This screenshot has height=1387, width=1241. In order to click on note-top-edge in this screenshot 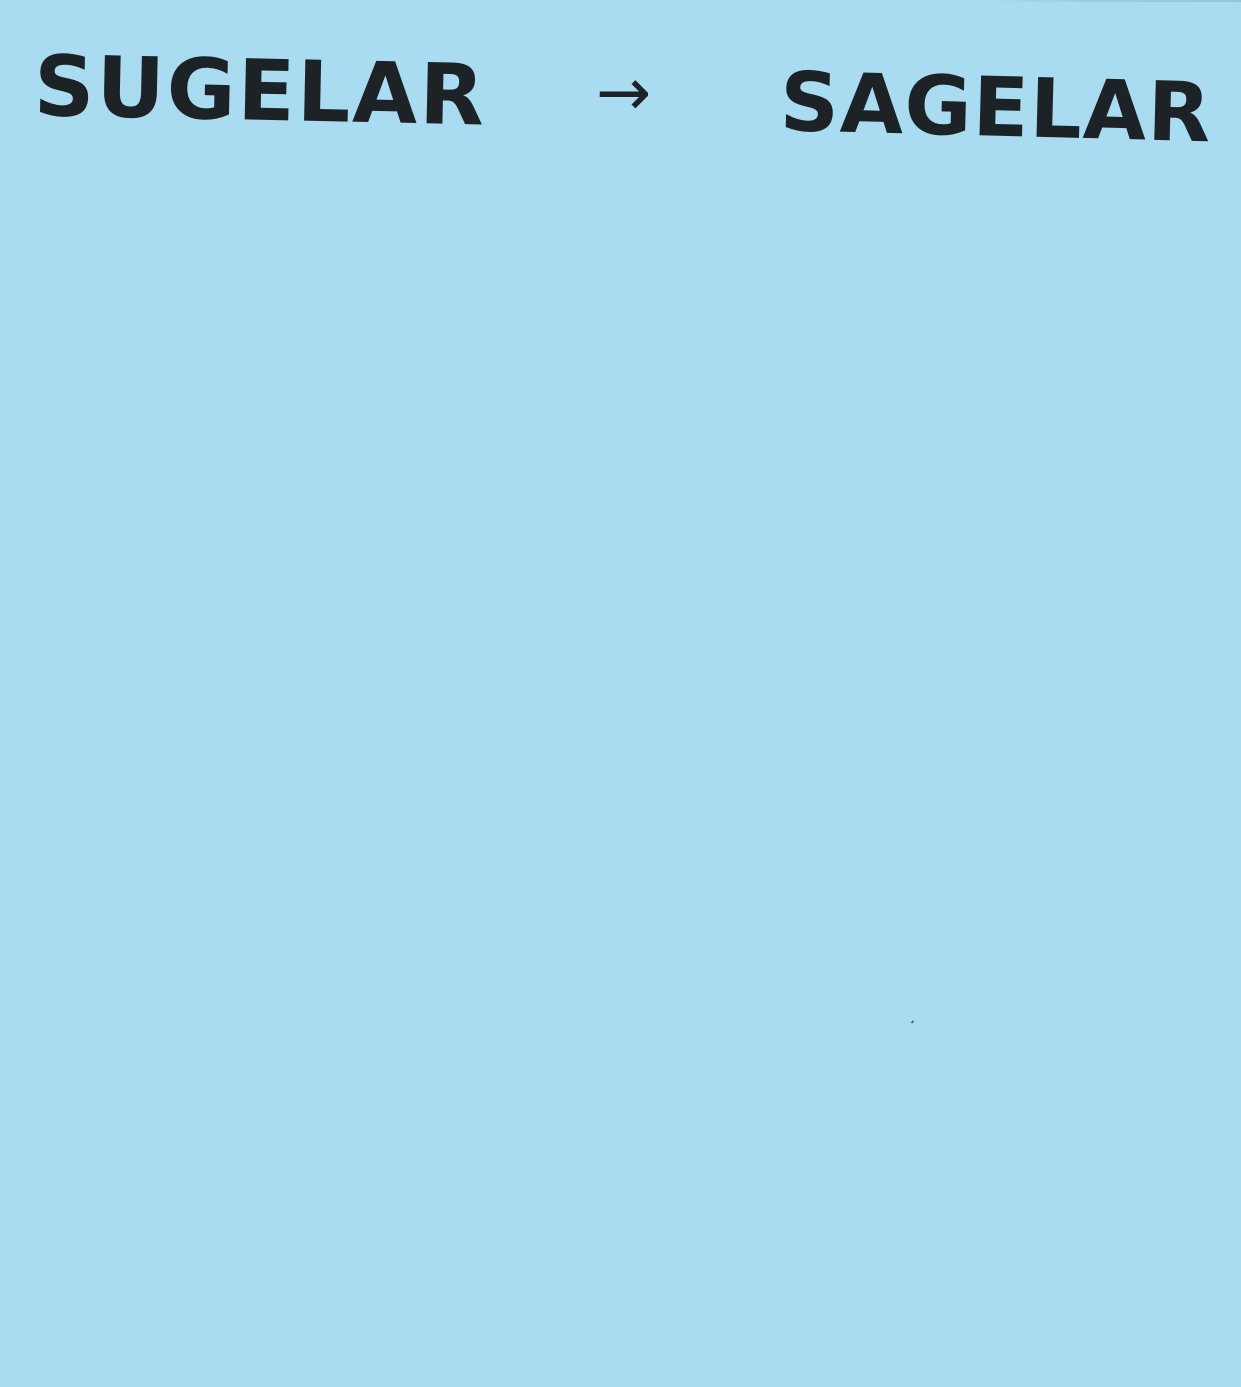, I will do `click(1113, 1)`.